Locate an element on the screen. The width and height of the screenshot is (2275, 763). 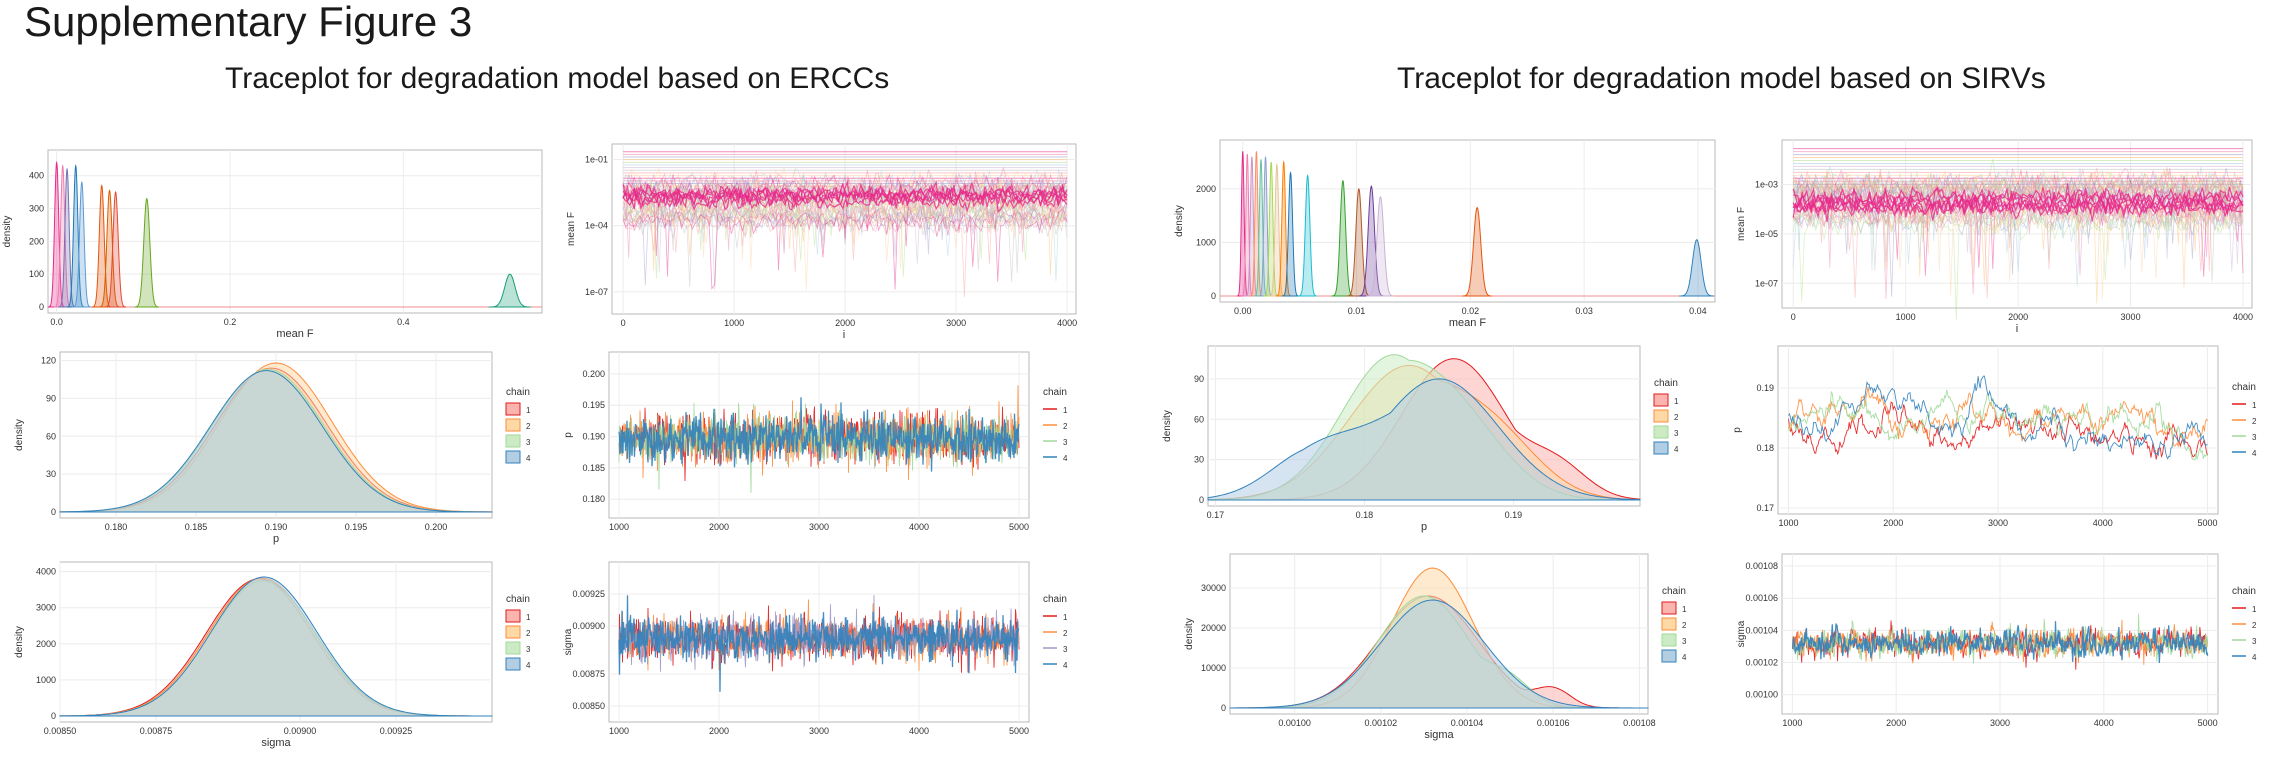
ercc-p-trace-y-tick-label: 0.180 is located at coordinates (593, 499).